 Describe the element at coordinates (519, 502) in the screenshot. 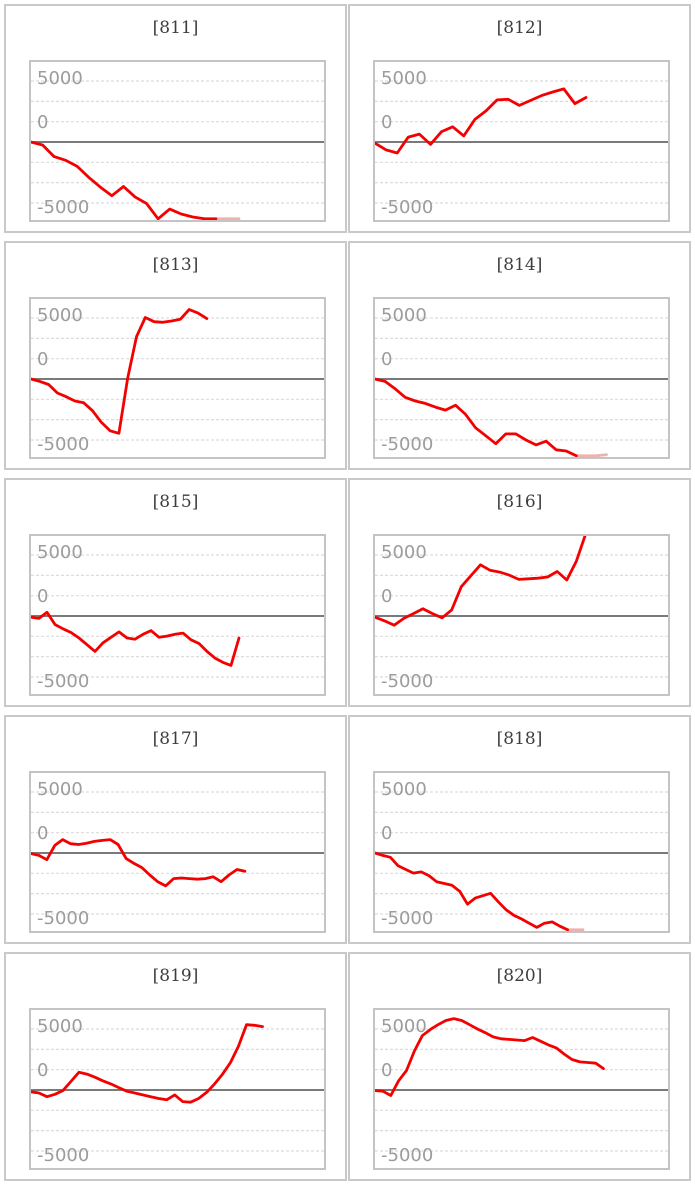

I see `chart-title: [816]` at that location.